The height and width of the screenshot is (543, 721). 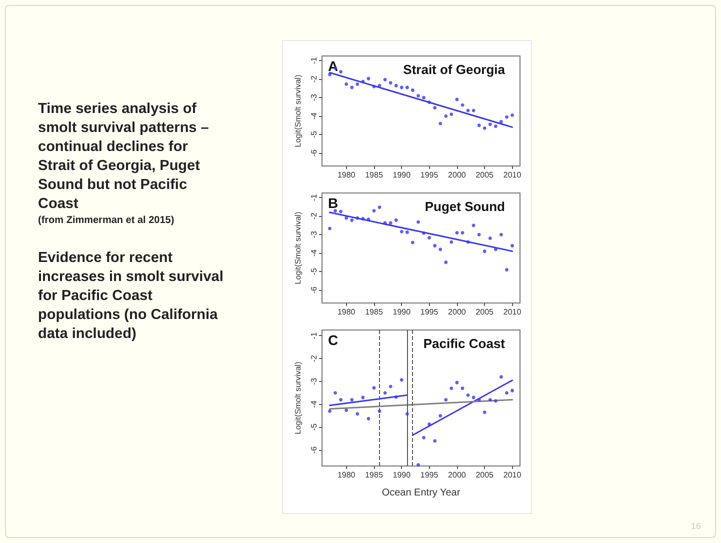 What do you see at coordinates (464, 343) in the screenshot?
I see `text: Pacific Coast` at bounding box center [464, 343].